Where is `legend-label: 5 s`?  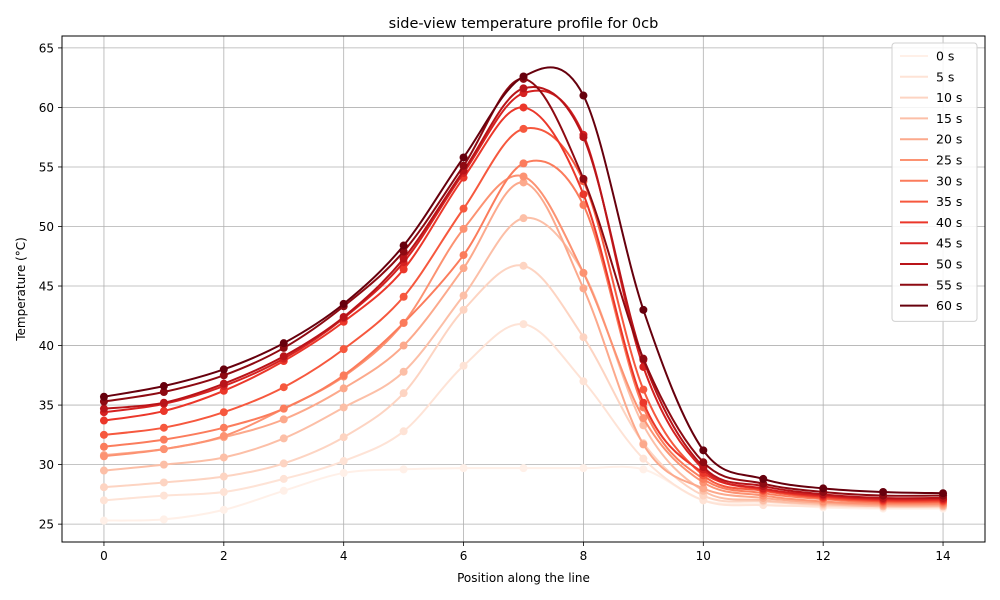
legend-label: 5 s is located at coordinates (945, 76).